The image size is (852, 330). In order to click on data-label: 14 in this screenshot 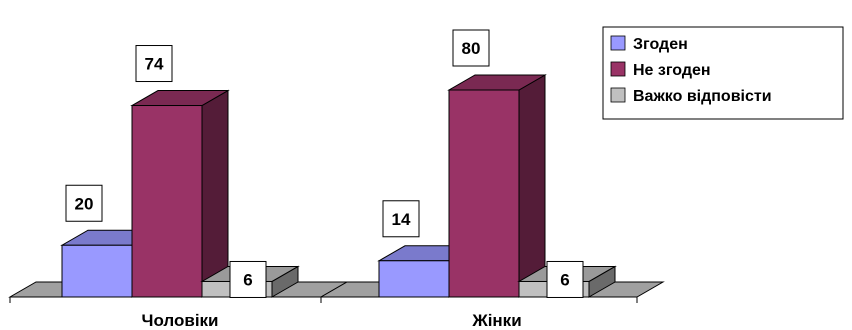, I will do `click(401, 219)`.